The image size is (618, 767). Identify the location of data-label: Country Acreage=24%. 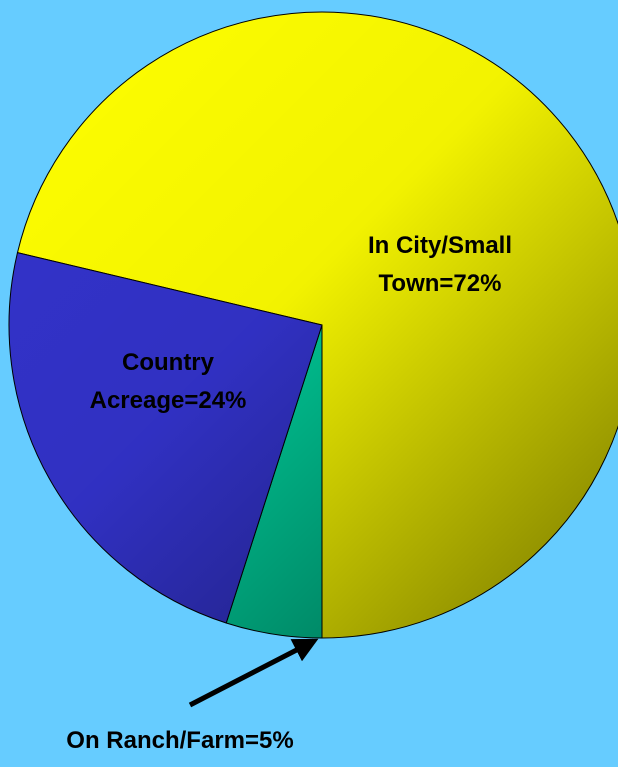
(168, 381).